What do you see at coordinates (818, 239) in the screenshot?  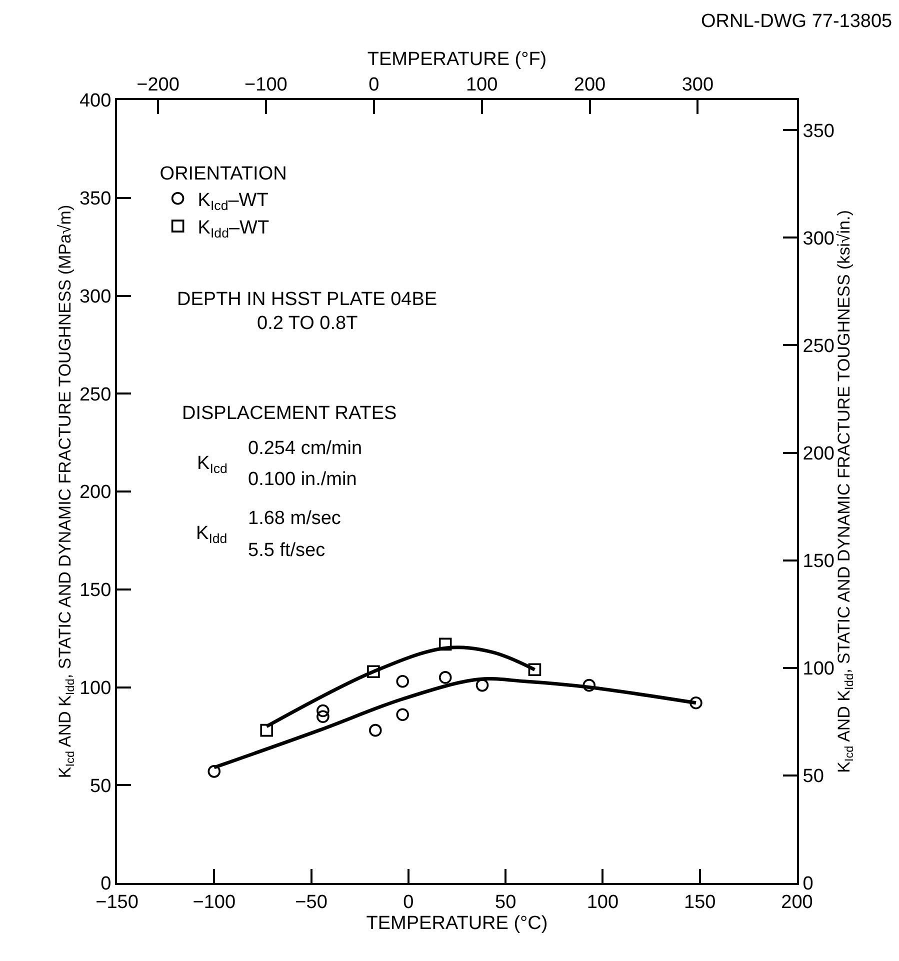 I see `y2-tick-label: 300` at bounding box center [818, 239].